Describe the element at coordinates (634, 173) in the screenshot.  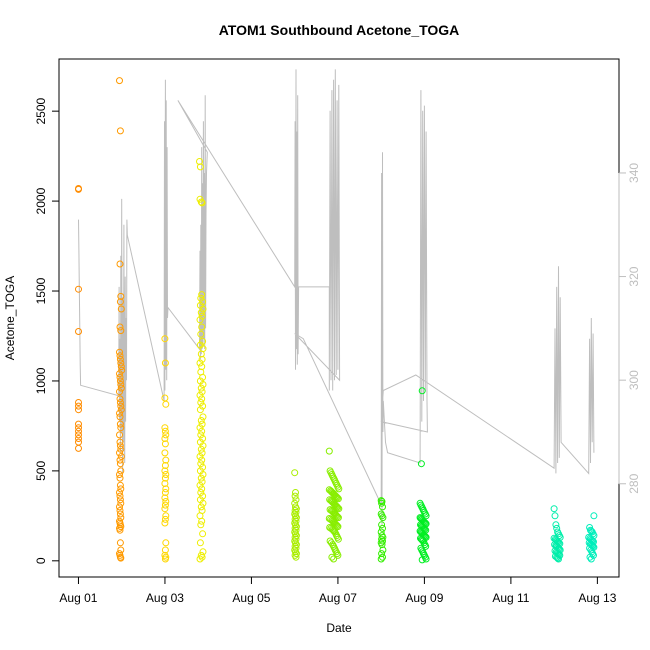
I see `right-tick-label: 340` at that location.